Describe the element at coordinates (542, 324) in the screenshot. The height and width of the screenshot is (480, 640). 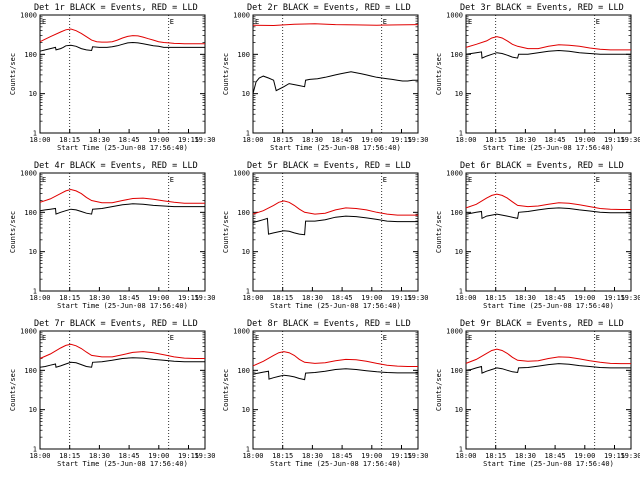
I see `chart-title: Det 9r BLACK = Events, RED = LLD` at that location.